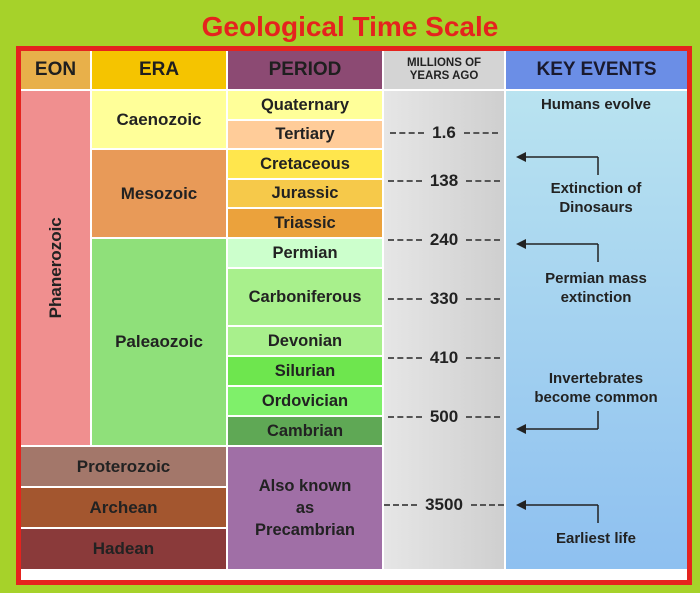 Image resolution: width=700 pixels, height=593 pixels. I want to click on header-era: ERA, so click(159, 70).